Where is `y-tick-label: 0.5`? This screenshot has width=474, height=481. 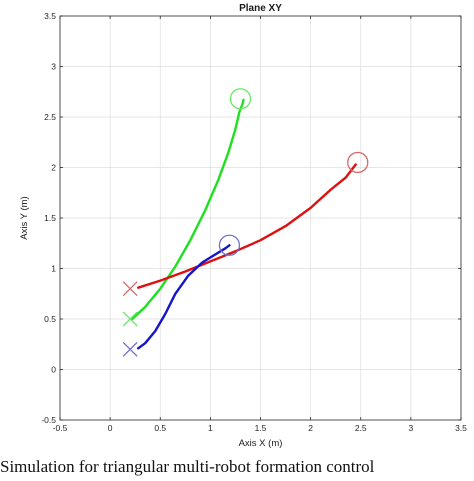
y-tick-label: 0.5 is located at coordinates (50, 319).